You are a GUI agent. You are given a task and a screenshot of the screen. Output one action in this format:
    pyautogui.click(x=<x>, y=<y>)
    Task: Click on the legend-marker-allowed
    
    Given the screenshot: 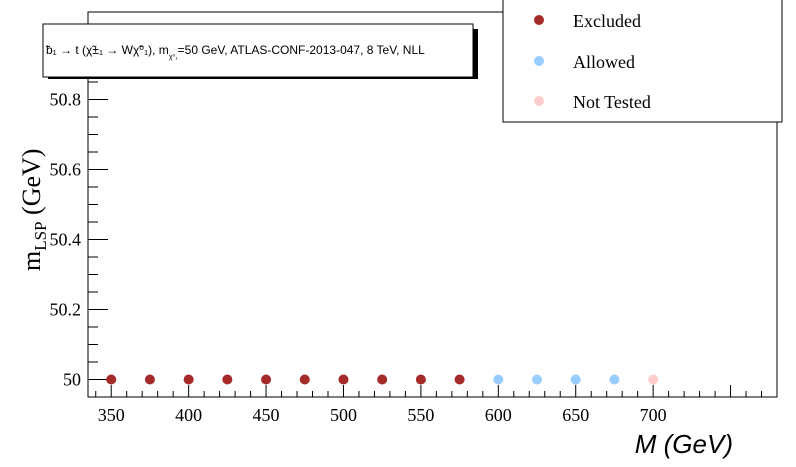 What is the action you would take?
    pyautogui.click(x=539, y=61)
    